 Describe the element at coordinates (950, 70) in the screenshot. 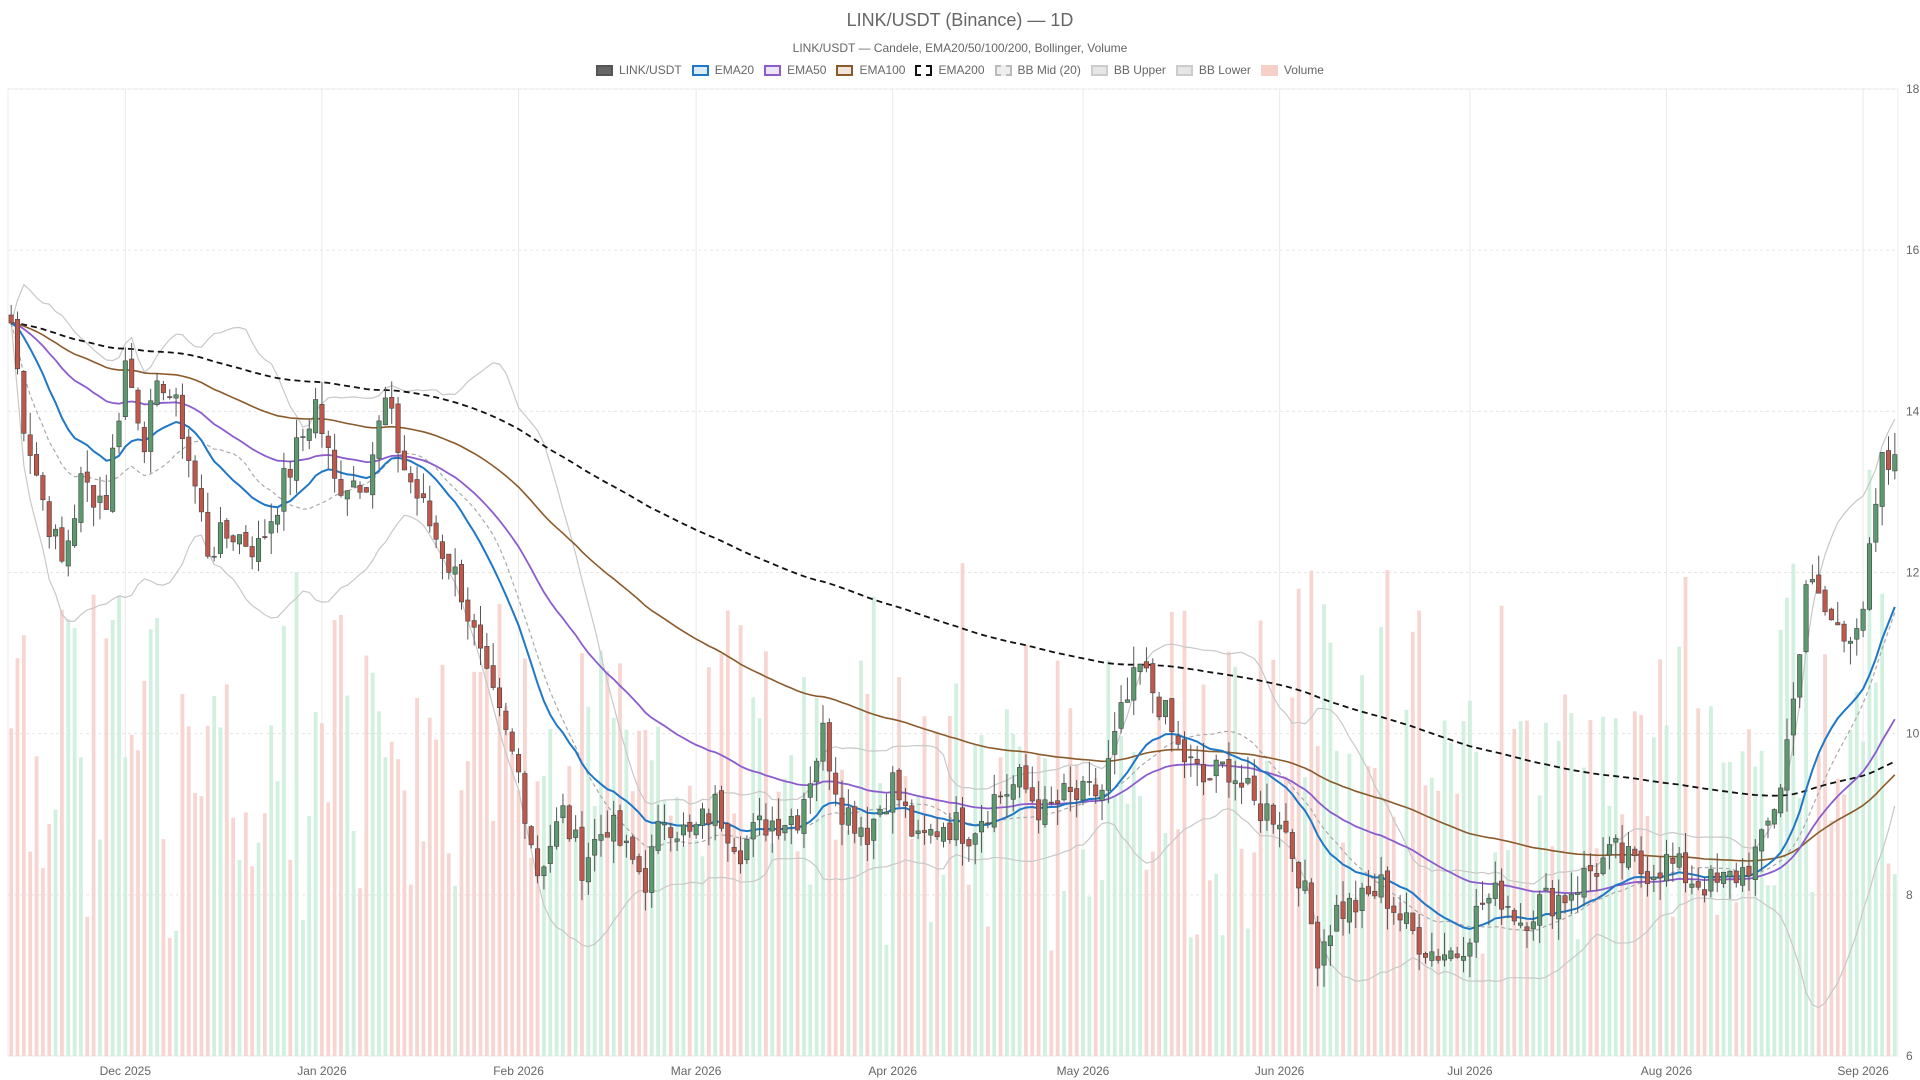

I see `legend-item: EMA200` at that location.